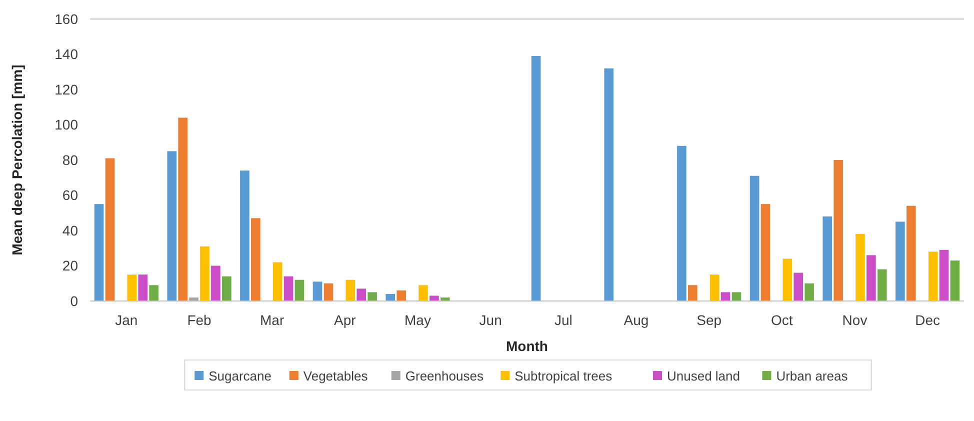  Describe the element at coordinates (70, 230) in the screenshot. I see `y-tick-label: 40` at that location.